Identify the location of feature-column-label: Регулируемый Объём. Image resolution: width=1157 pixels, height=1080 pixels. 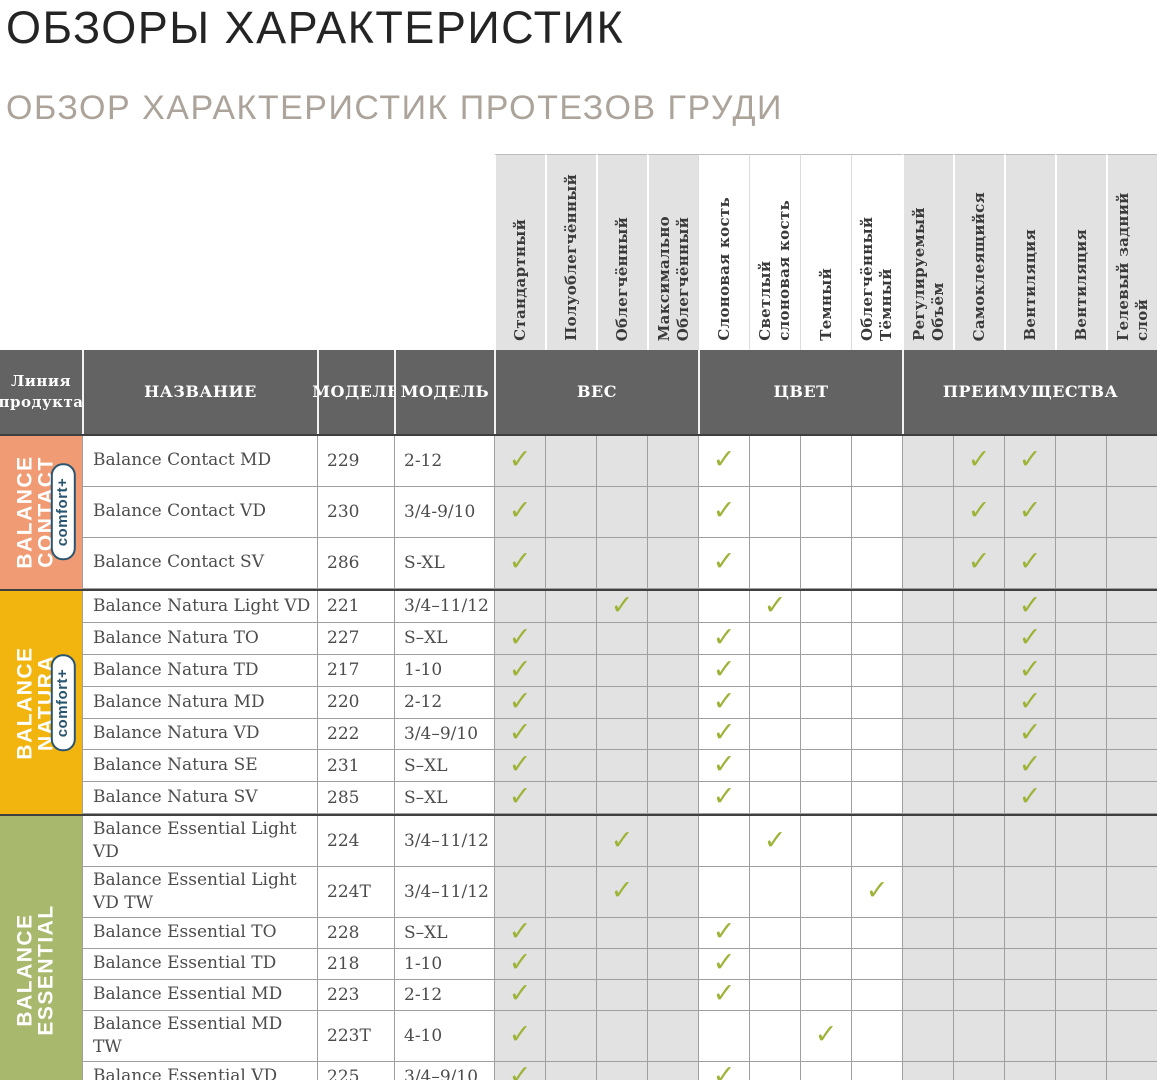
(928, 274).